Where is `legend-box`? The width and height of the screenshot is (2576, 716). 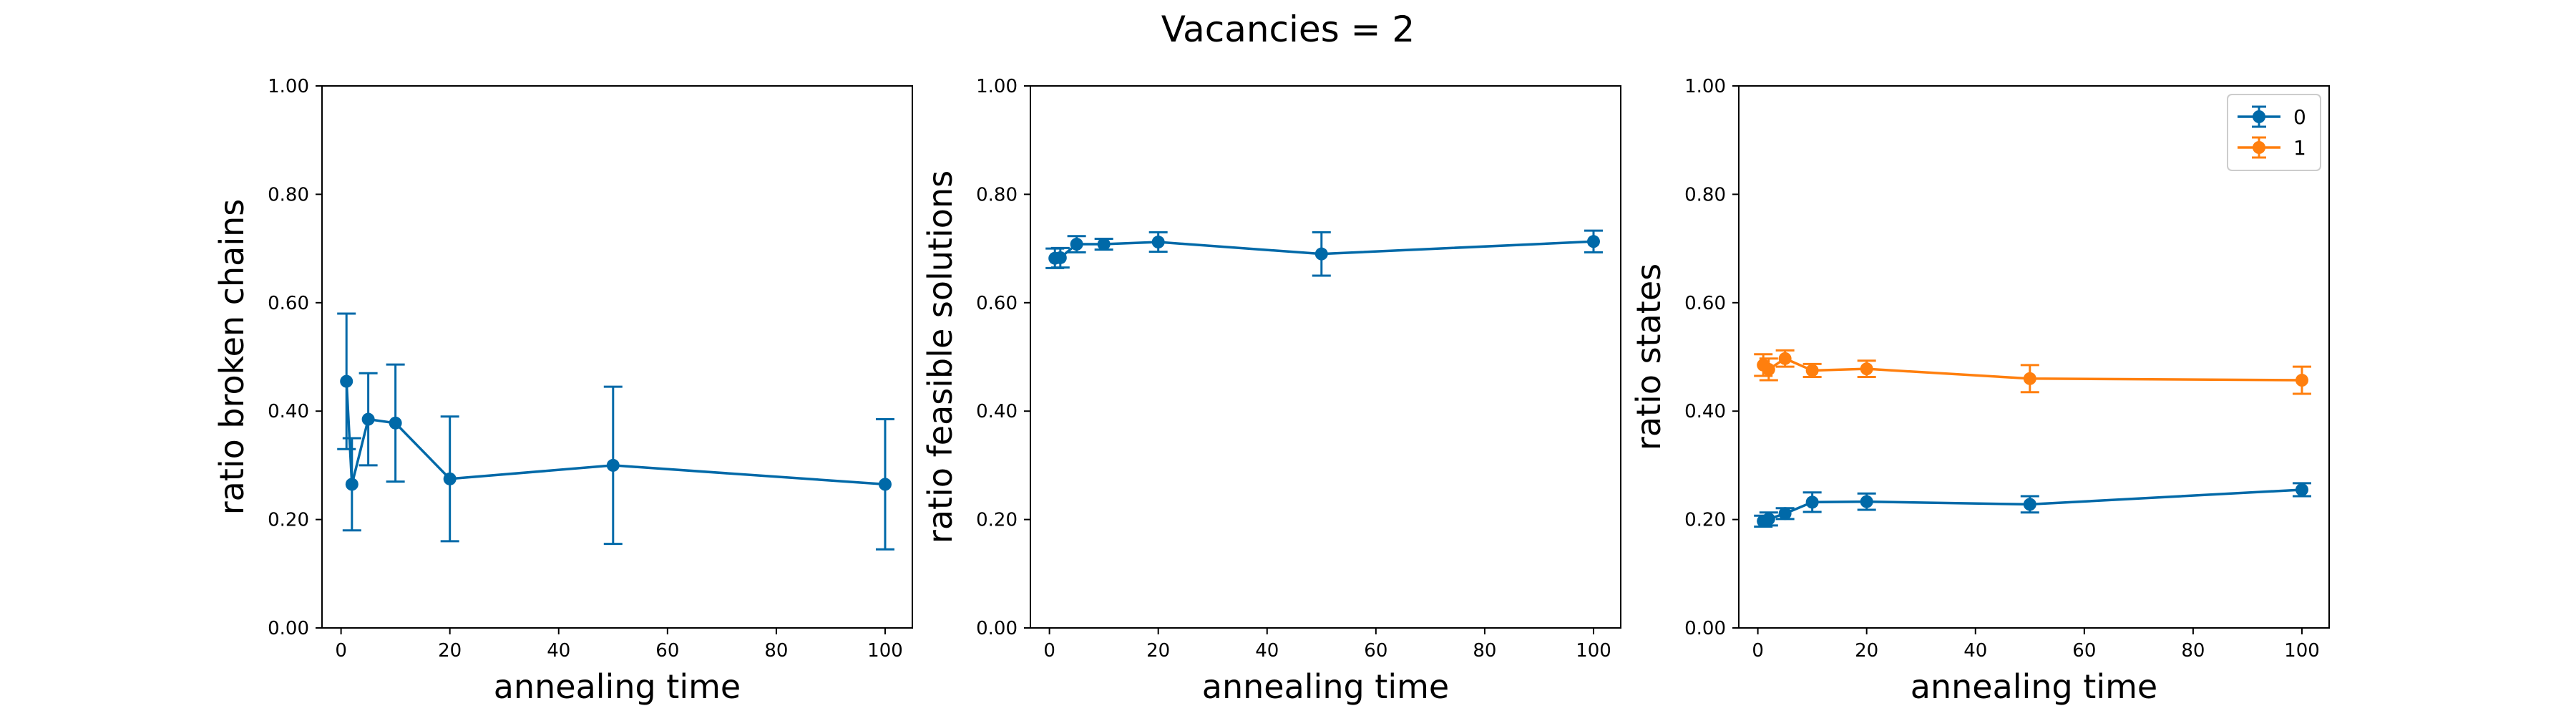
legend-box is located at coordinates (2274, 132).